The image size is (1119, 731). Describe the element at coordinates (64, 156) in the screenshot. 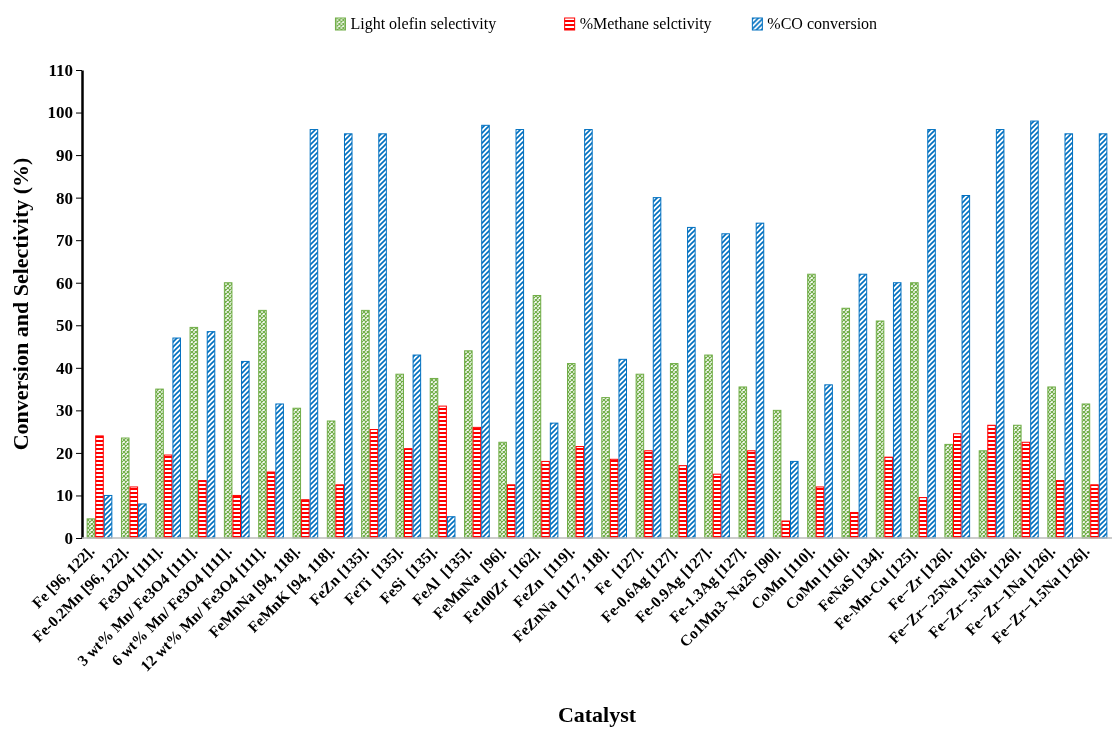

I see `y-tick-label: 90` at that location.